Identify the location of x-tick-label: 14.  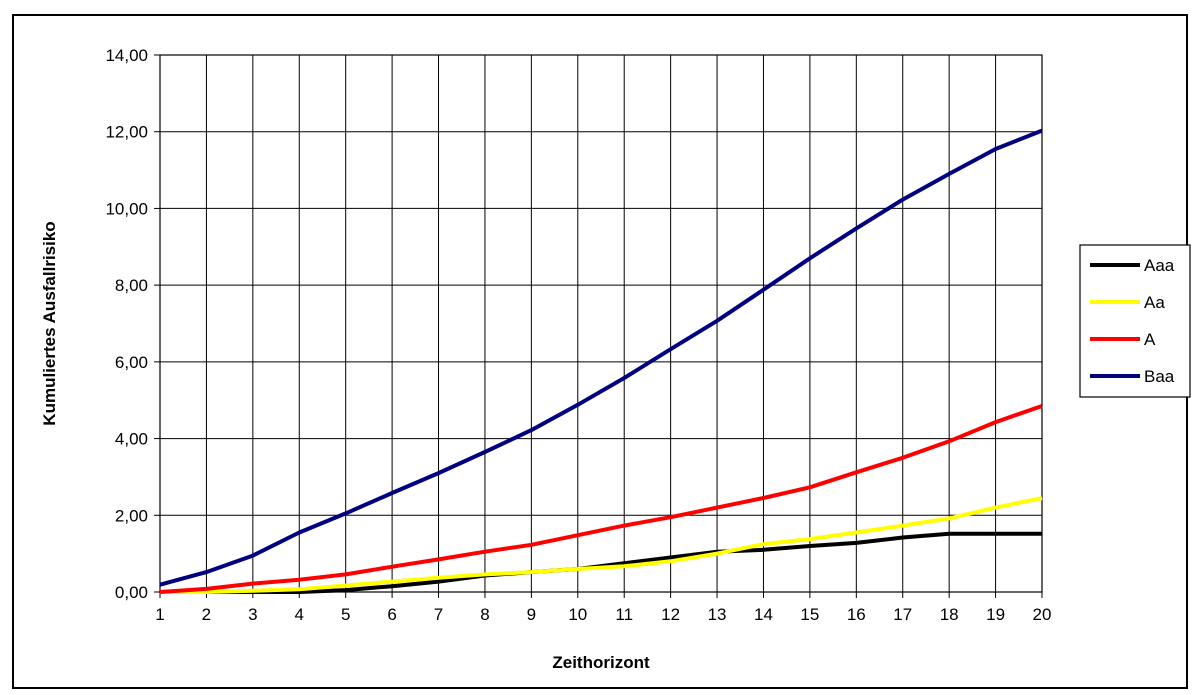
(763, 614).